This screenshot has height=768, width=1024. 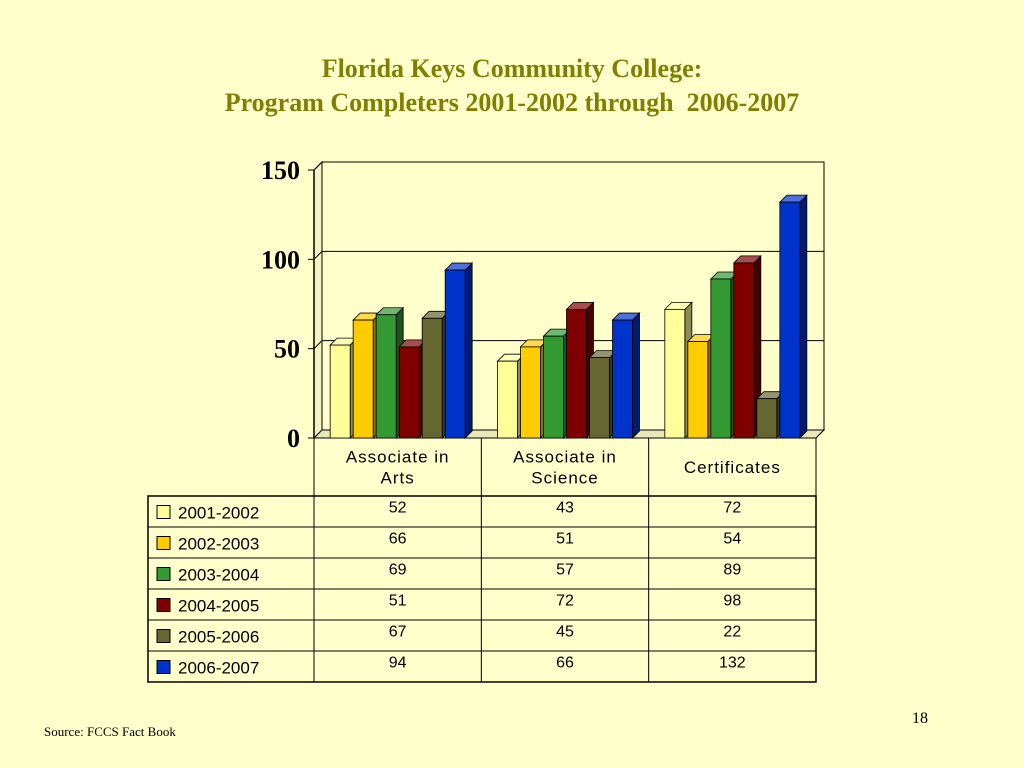 I want to click on data-label: 69, so click(x=398, y=570).